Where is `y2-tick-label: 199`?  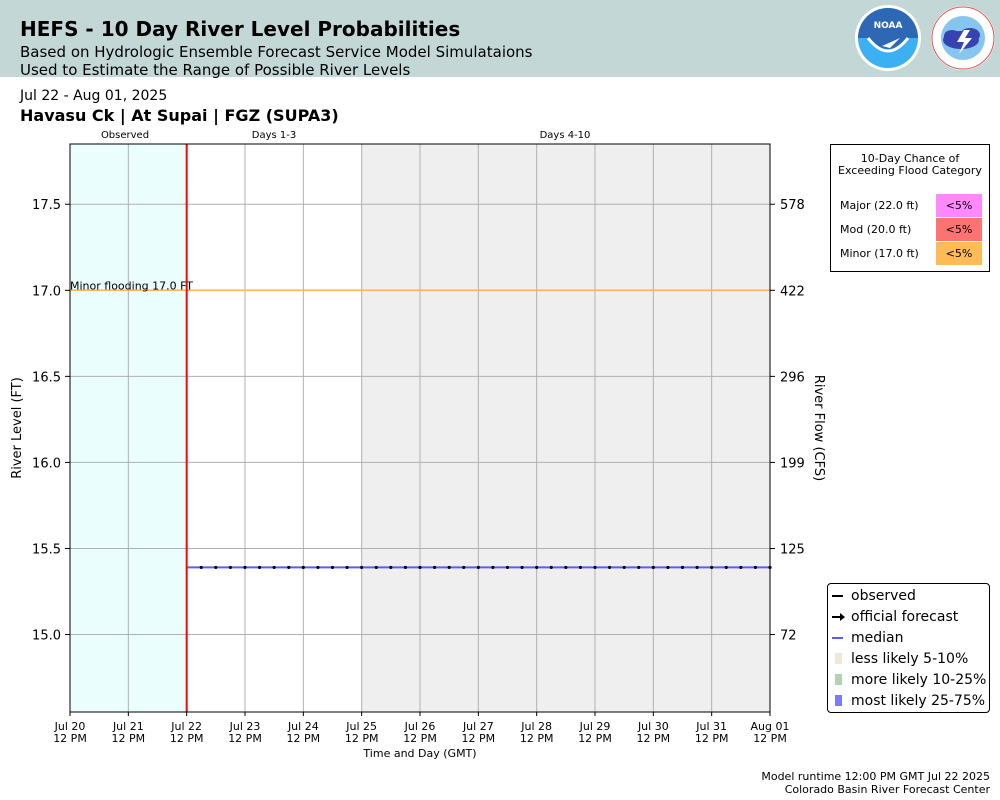 y2-tick-label: 199 is located at coordinates (792, 463).